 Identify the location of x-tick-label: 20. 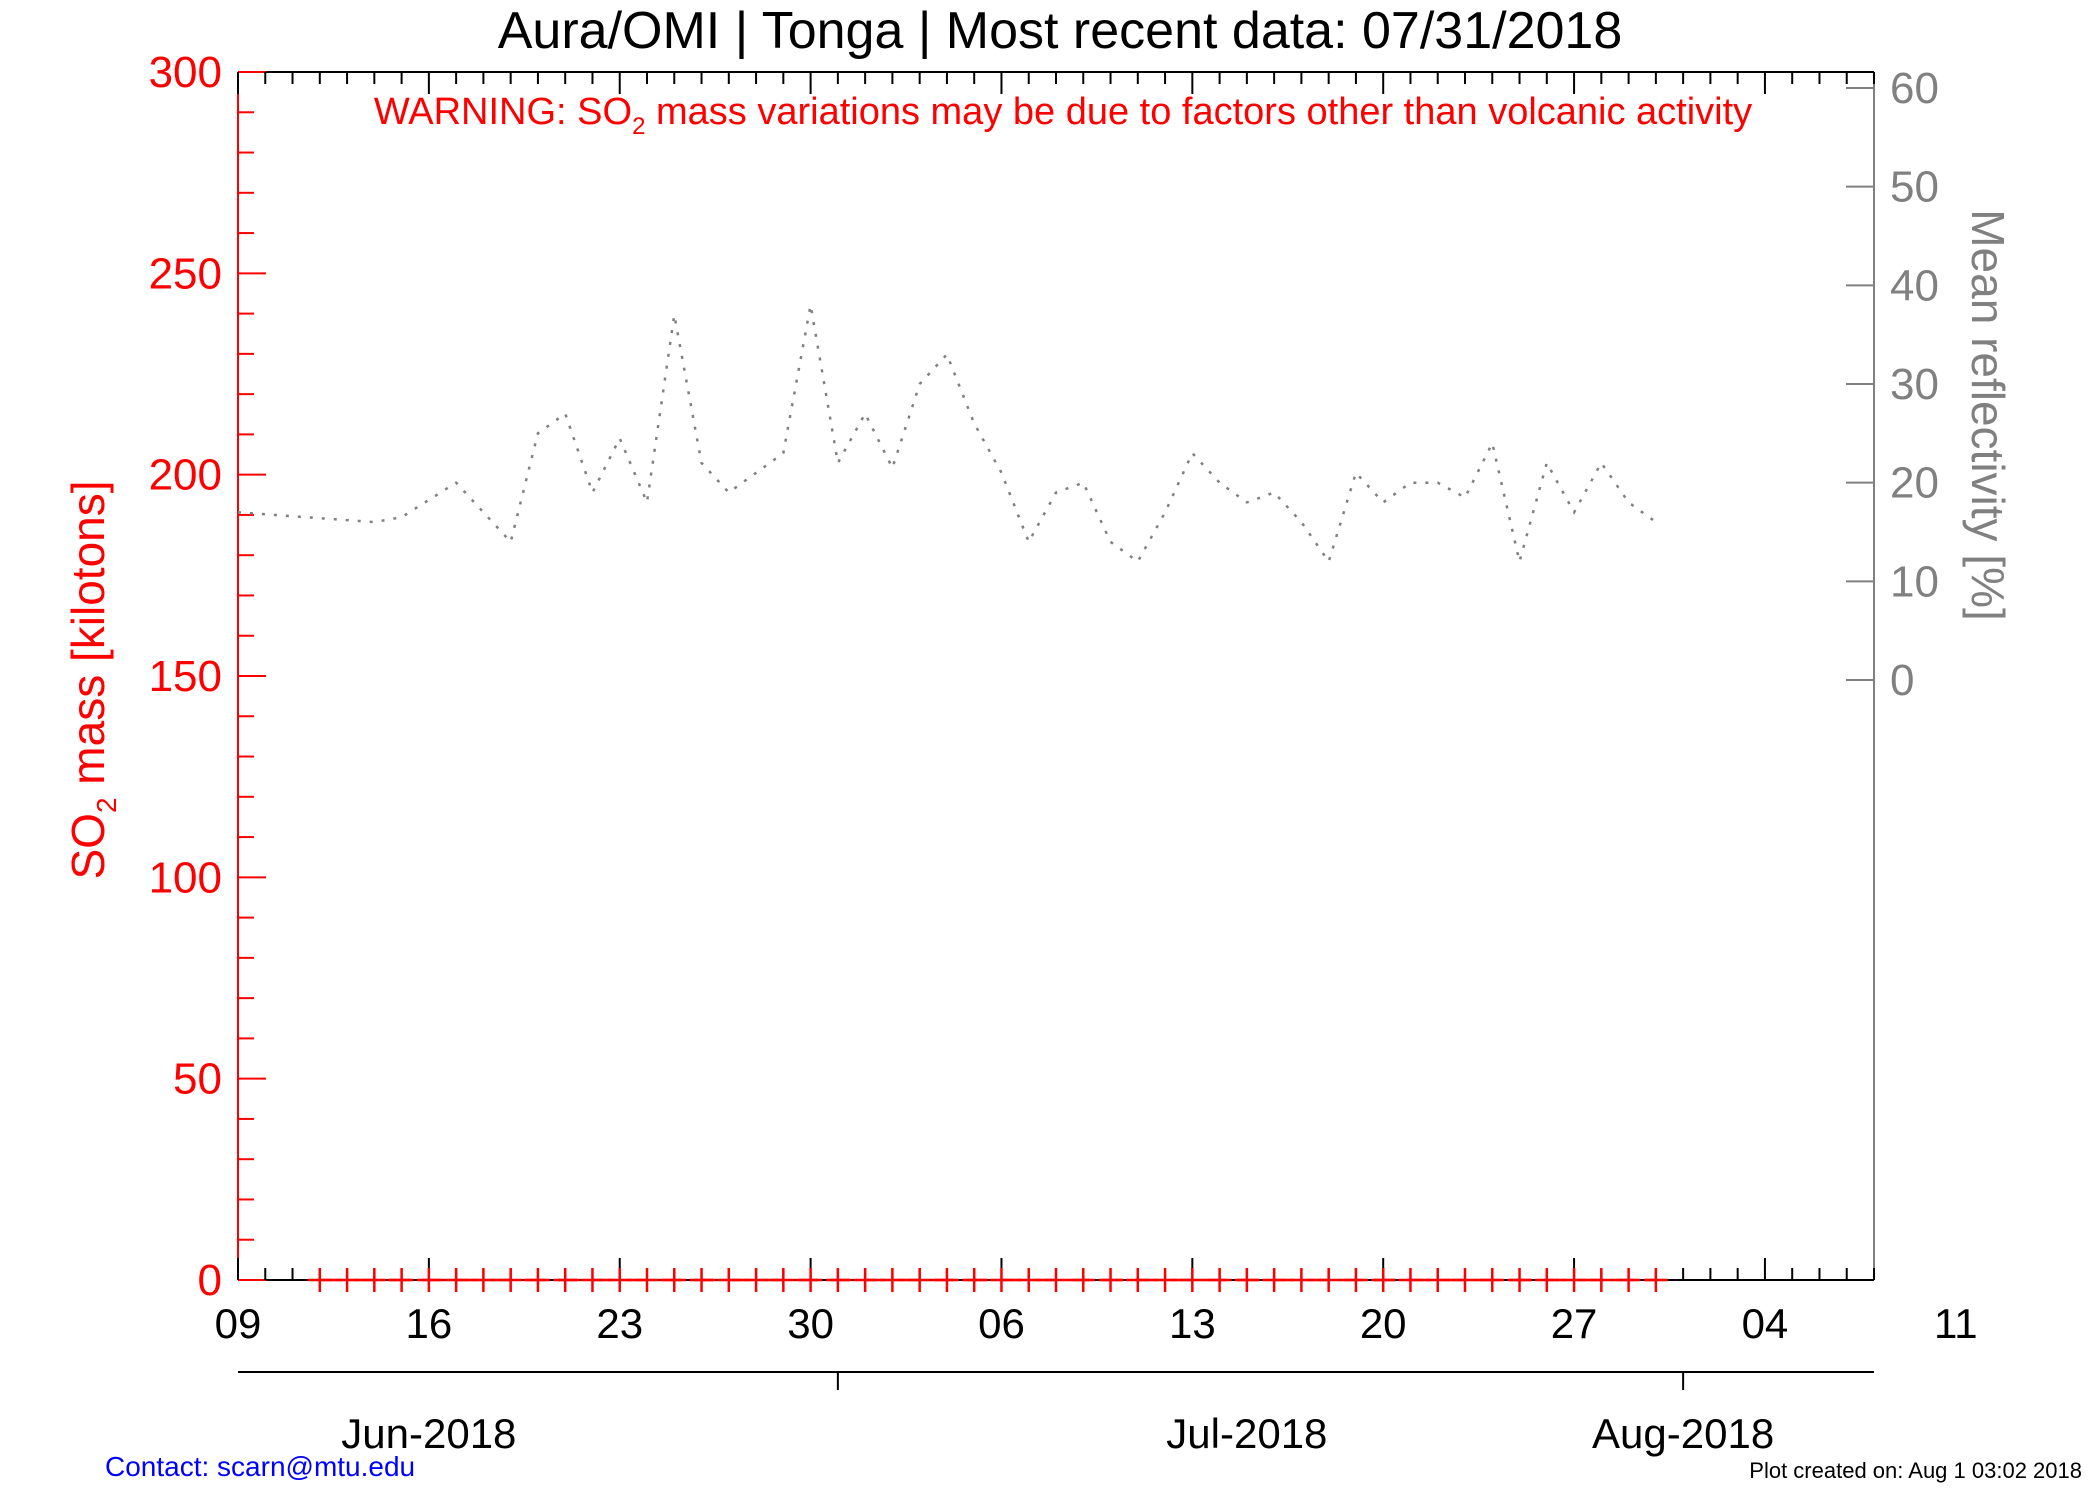
(1383, 1323).